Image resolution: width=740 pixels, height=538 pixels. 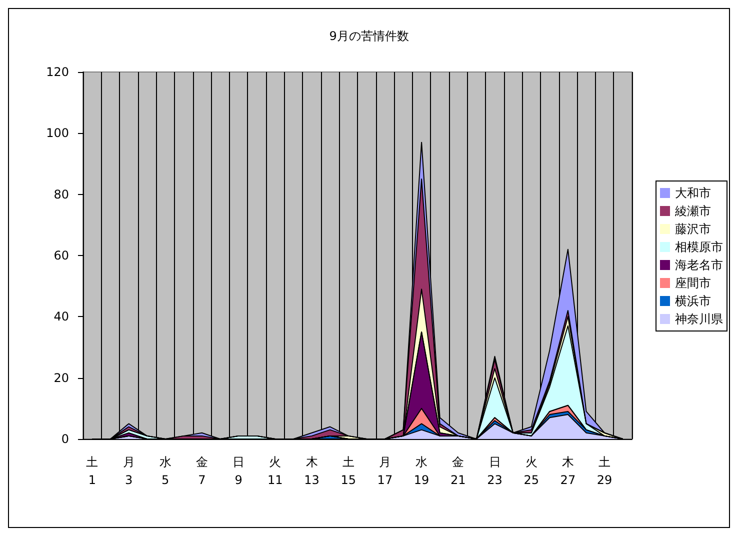 I want to click on y-tick-label: 0, so click(x=65, y=439).